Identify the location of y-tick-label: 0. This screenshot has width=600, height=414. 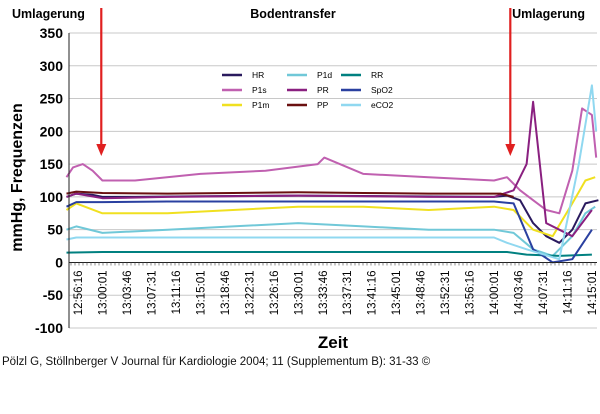
(59, 262).